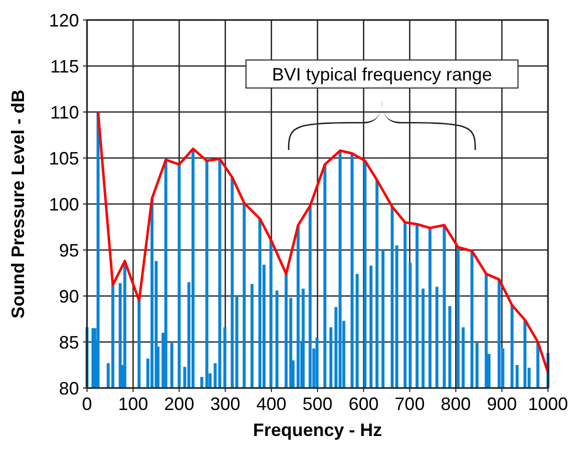 Image resolution: width=576 pixels, height=450 pixels. What do you see at coordinates (68, 296) in the screenshot?
I see `y-tick-label: 90` at bounding box center [68, 296].